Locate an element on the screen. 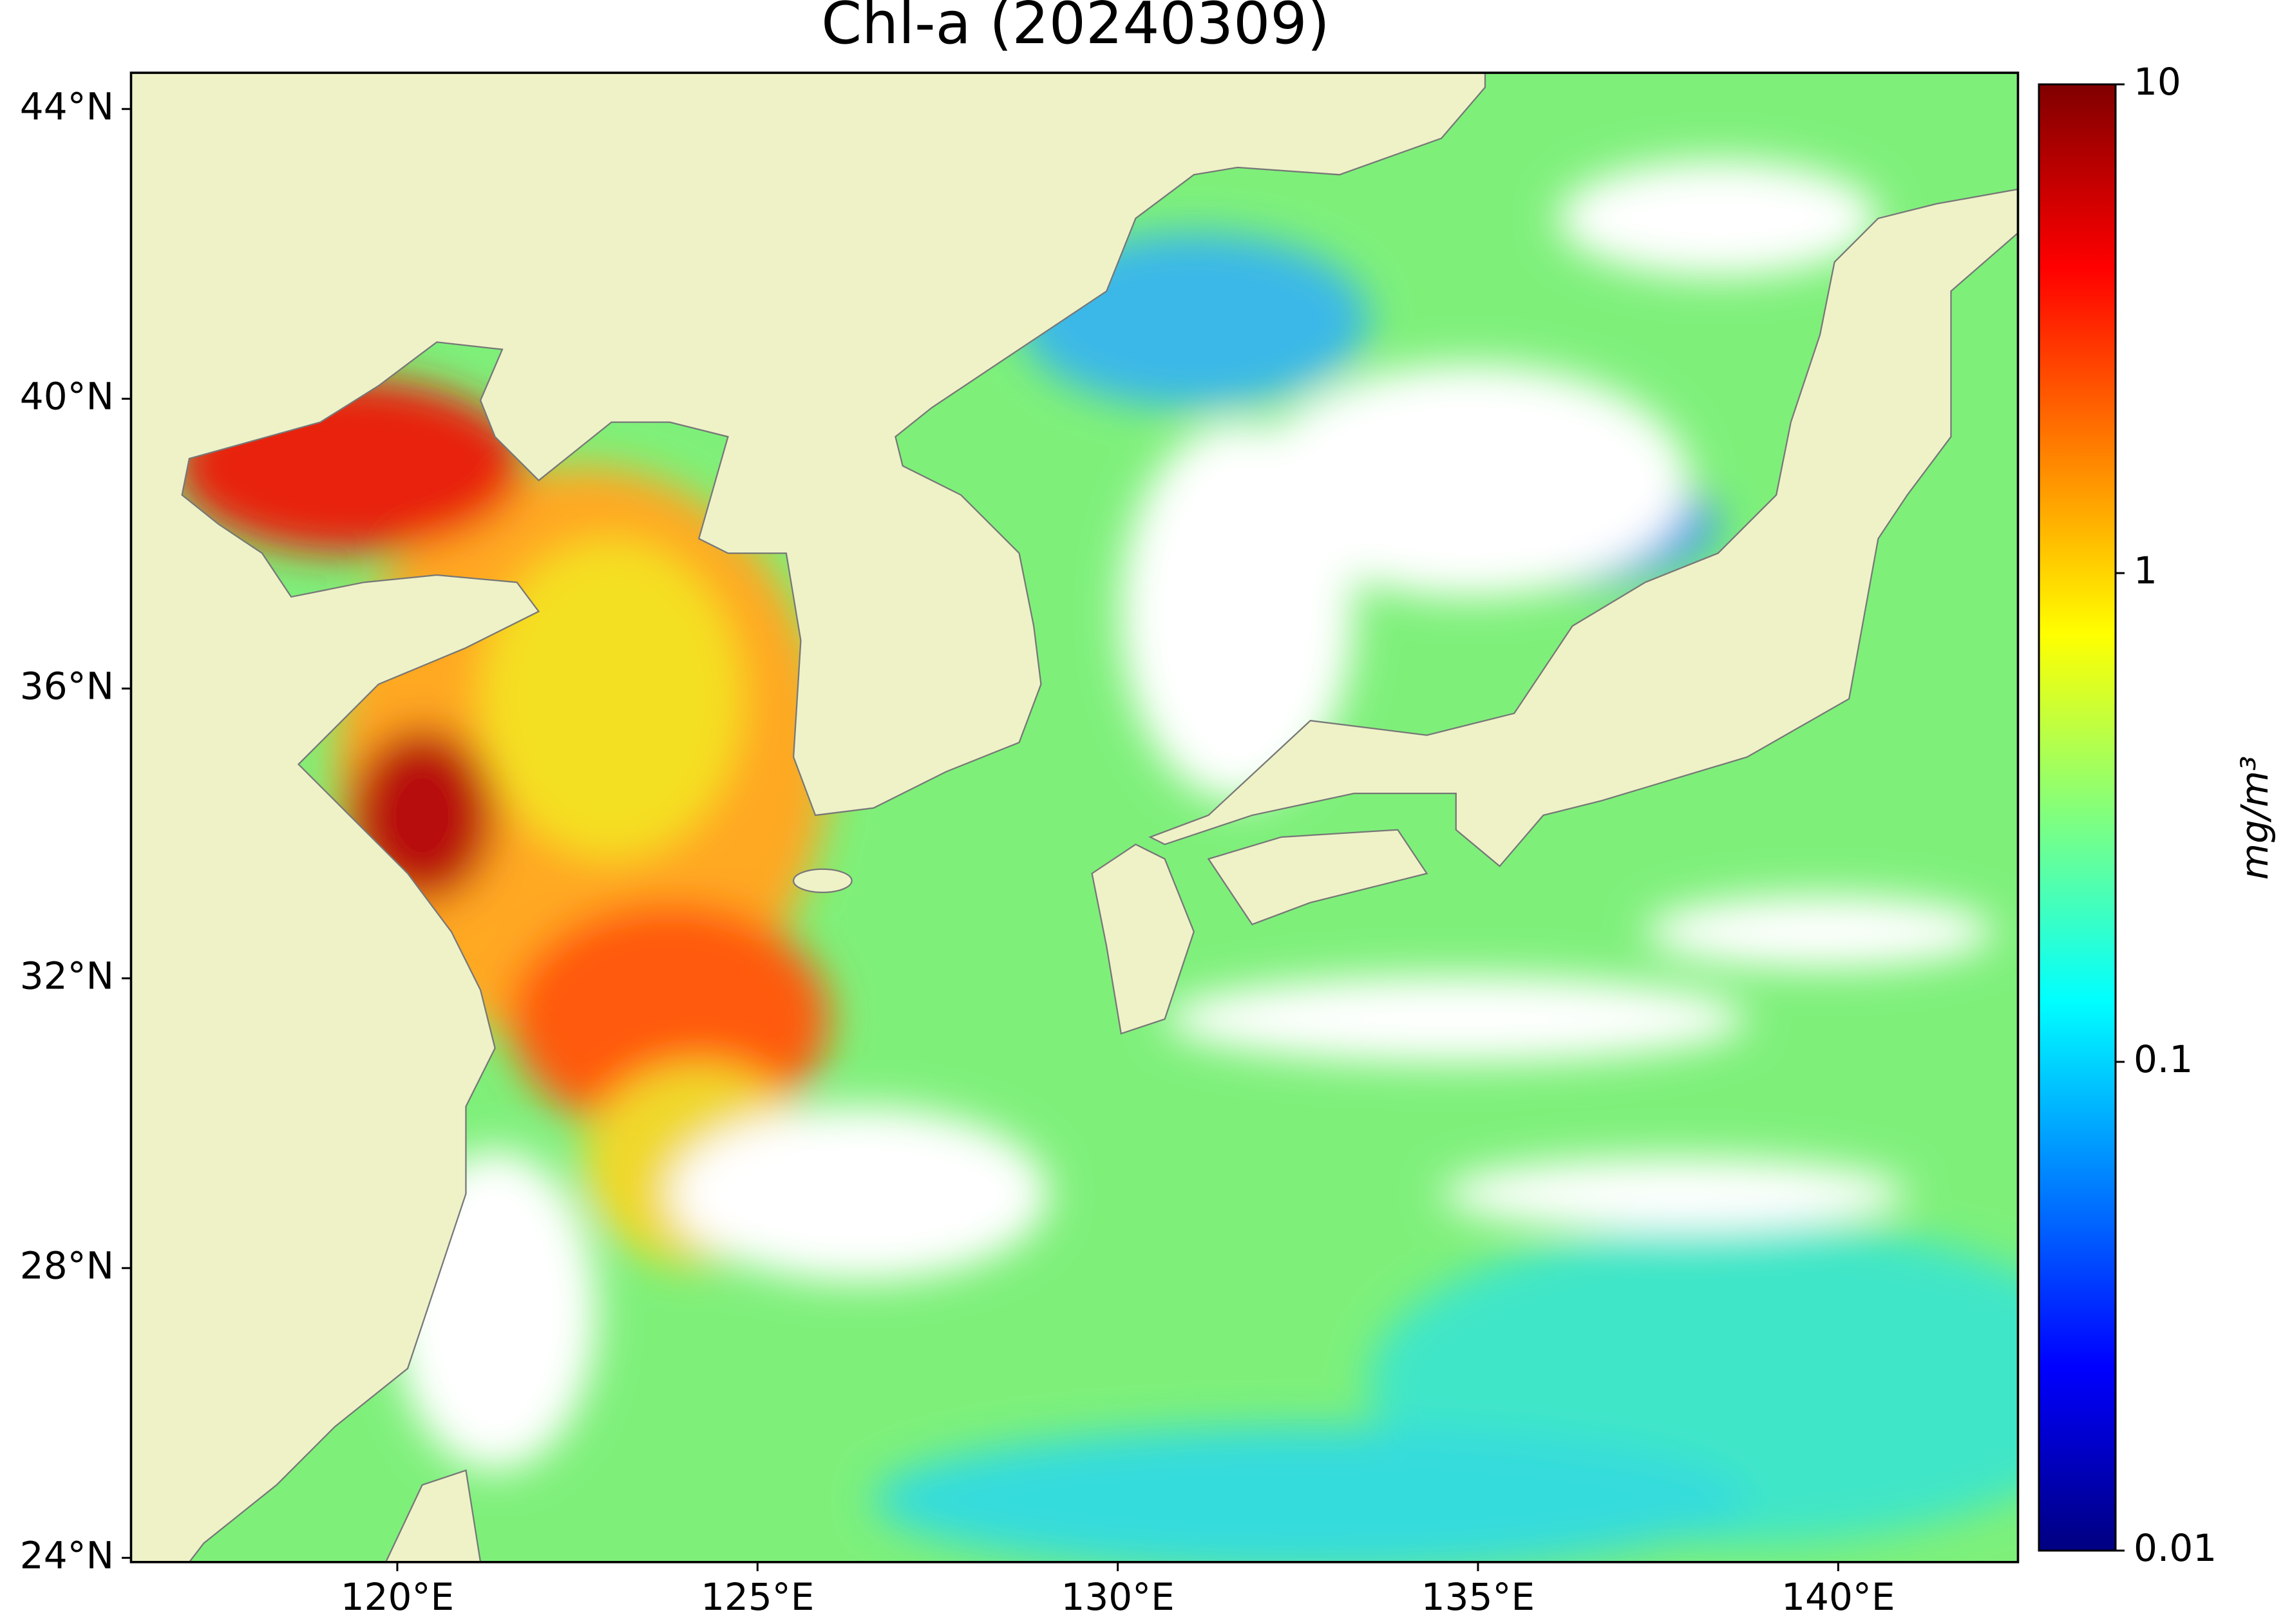  y-tick-label: 40°N is located at coordinates (67, 396).